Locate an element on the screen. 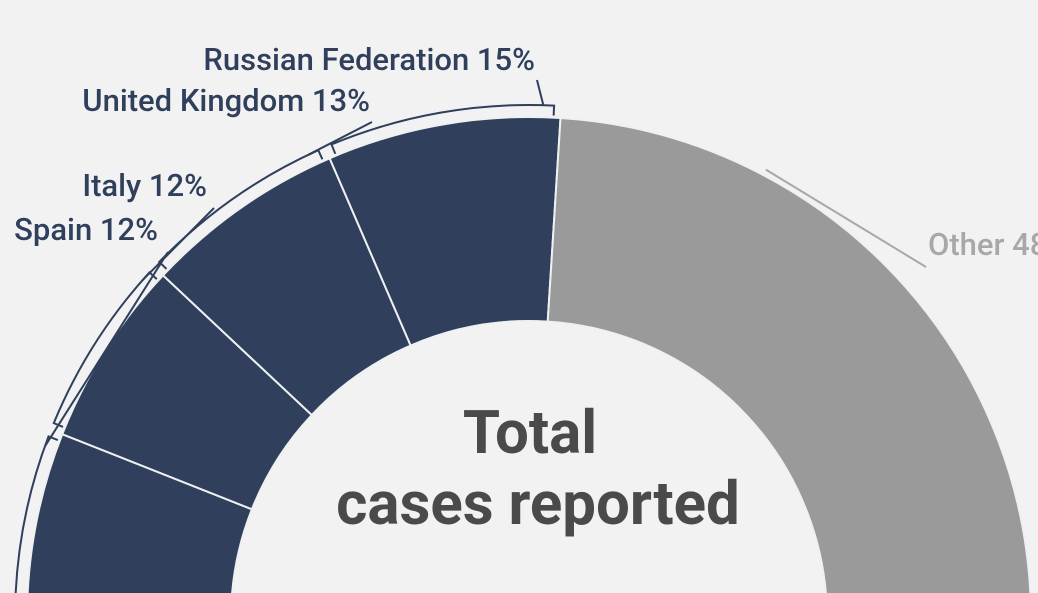 The image size is (1038, 593). center-line: cases reported is located at coordinates (538, 503).